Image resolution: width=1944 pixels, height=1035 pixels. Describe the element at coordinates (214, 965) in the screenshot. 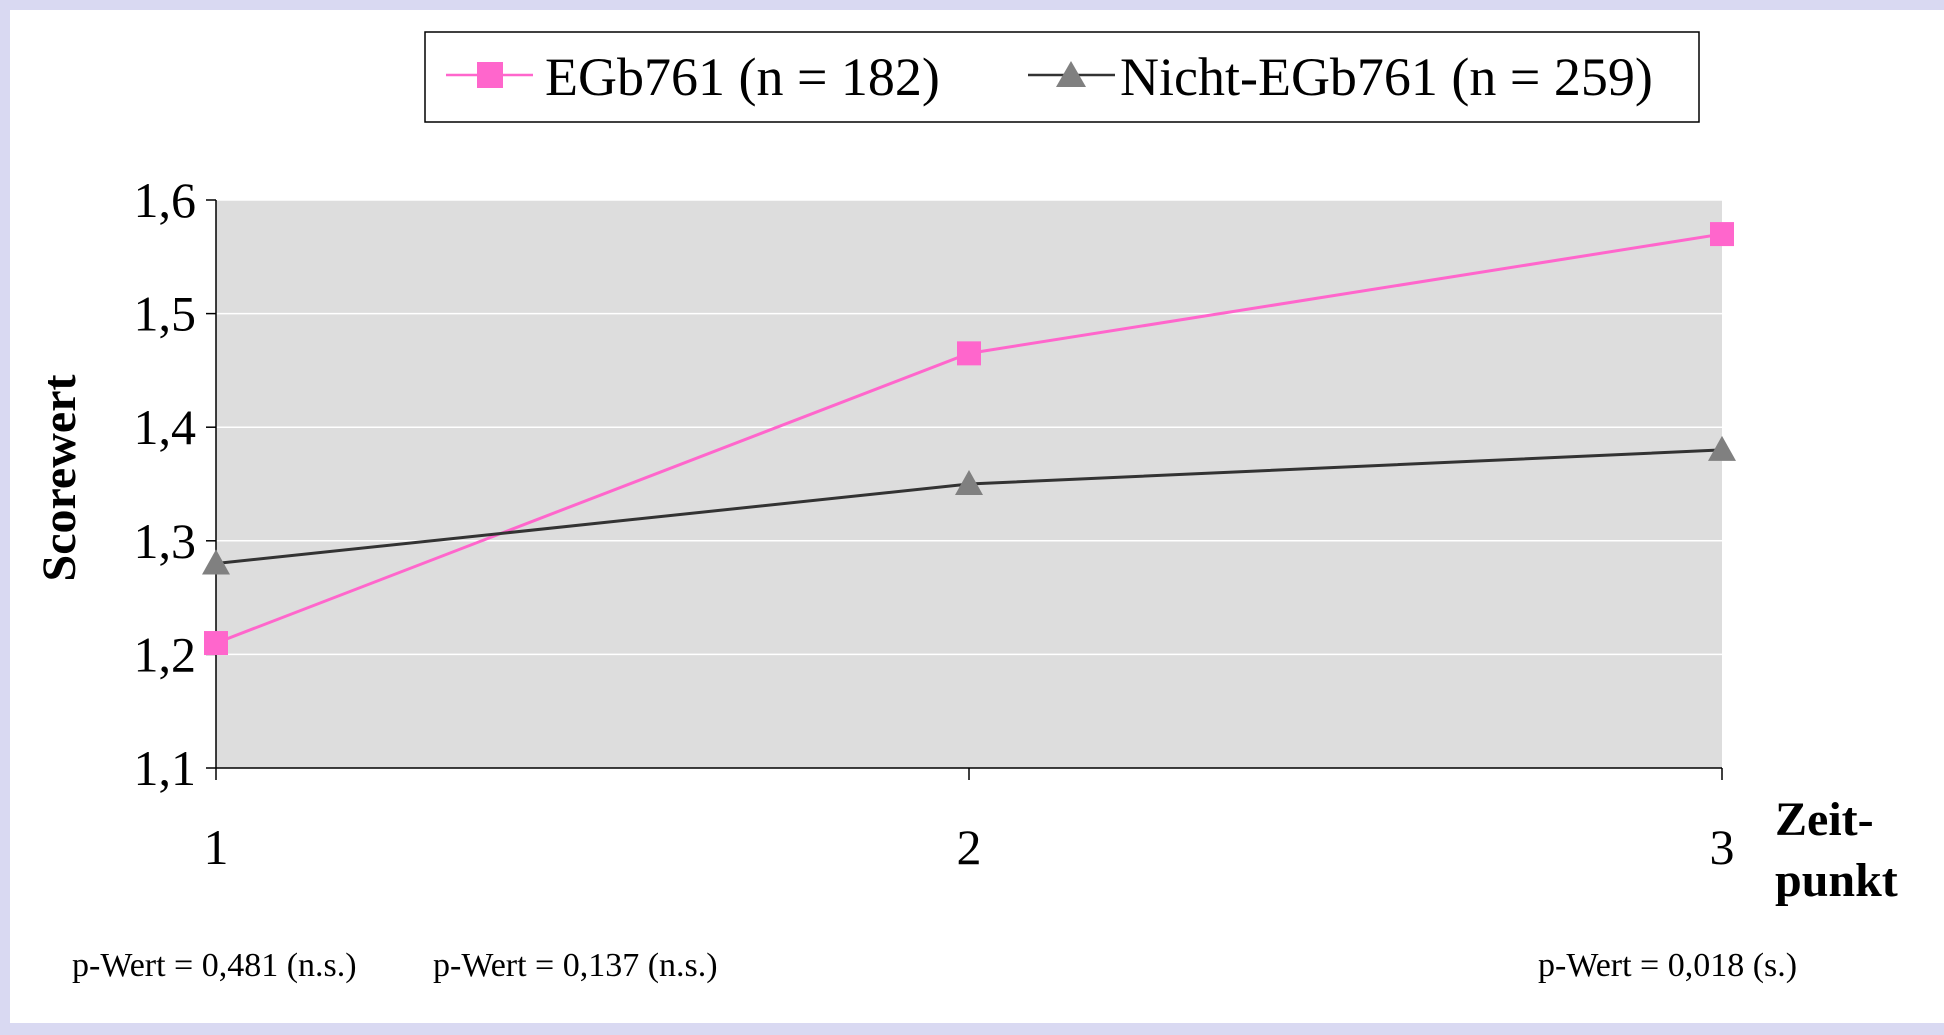

I see `p-value-annotation-1: p-Wert = 0,481 (n.s.)` at that location.